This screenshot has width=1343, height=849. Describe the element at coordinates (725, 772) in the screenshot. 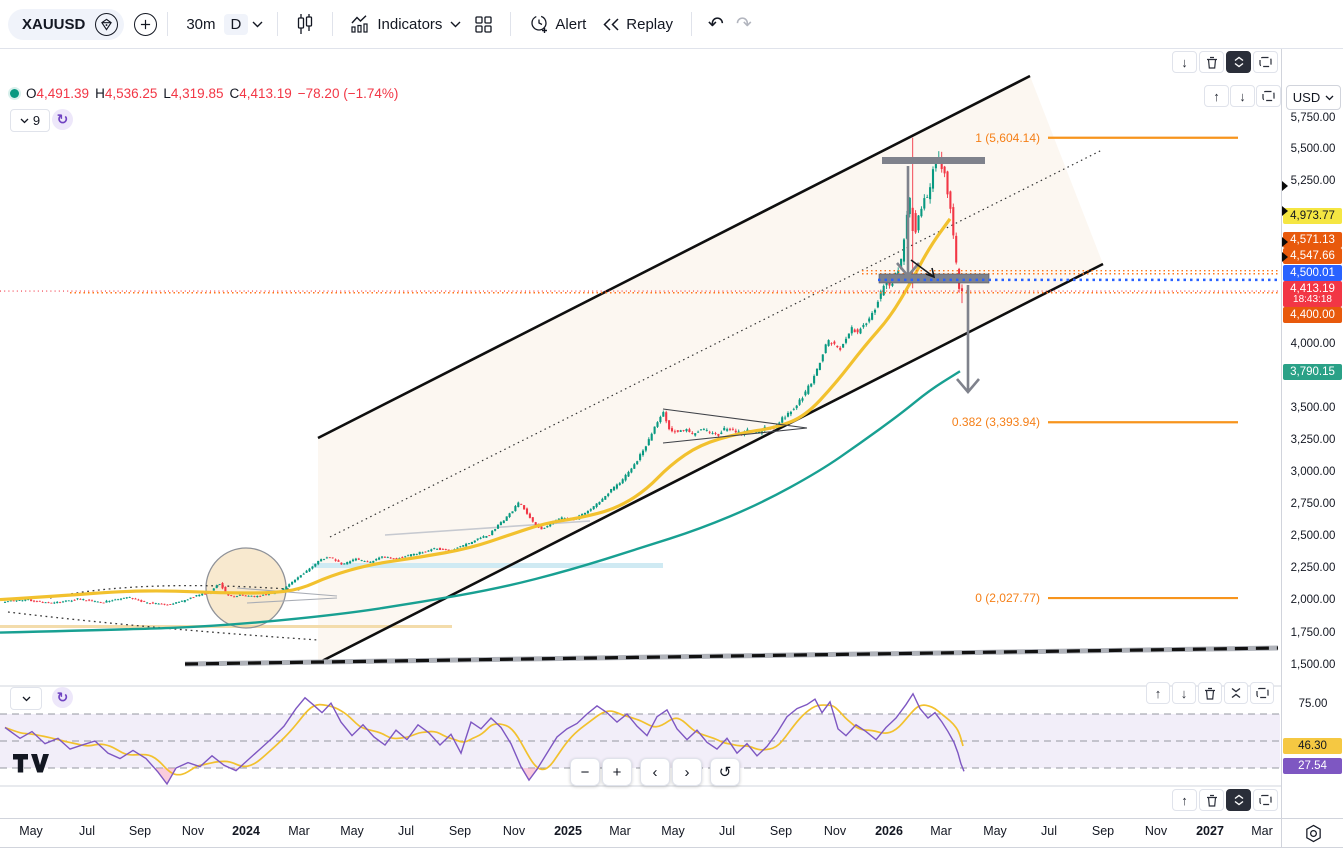

I see `reset-chart-button: ↺` at that location.